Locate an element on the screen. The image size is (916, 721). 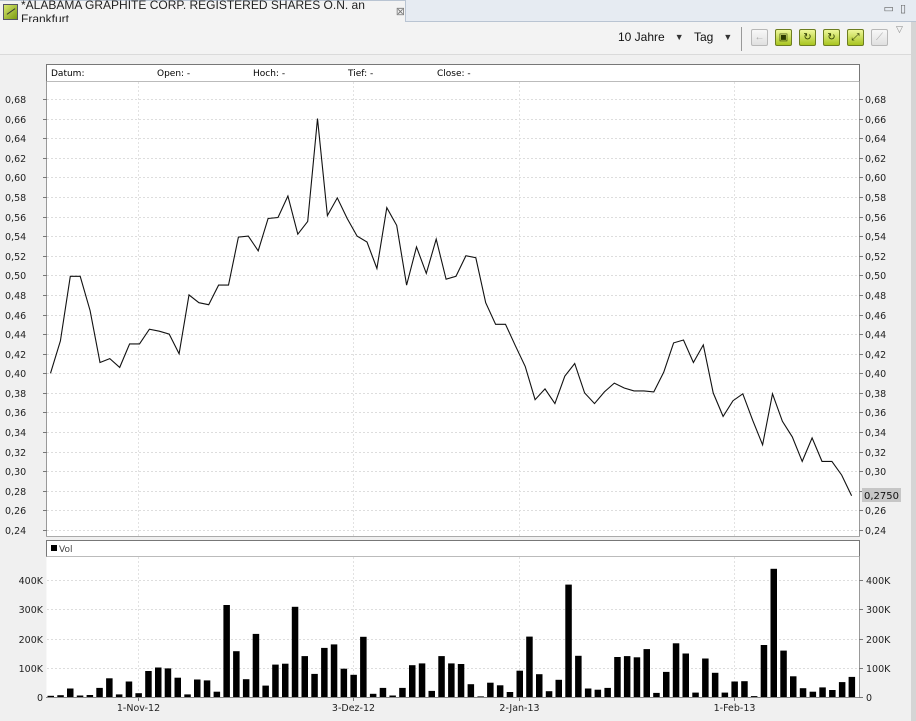
price-tick-label-right: 0,54 is located at coordinates (875, 237).